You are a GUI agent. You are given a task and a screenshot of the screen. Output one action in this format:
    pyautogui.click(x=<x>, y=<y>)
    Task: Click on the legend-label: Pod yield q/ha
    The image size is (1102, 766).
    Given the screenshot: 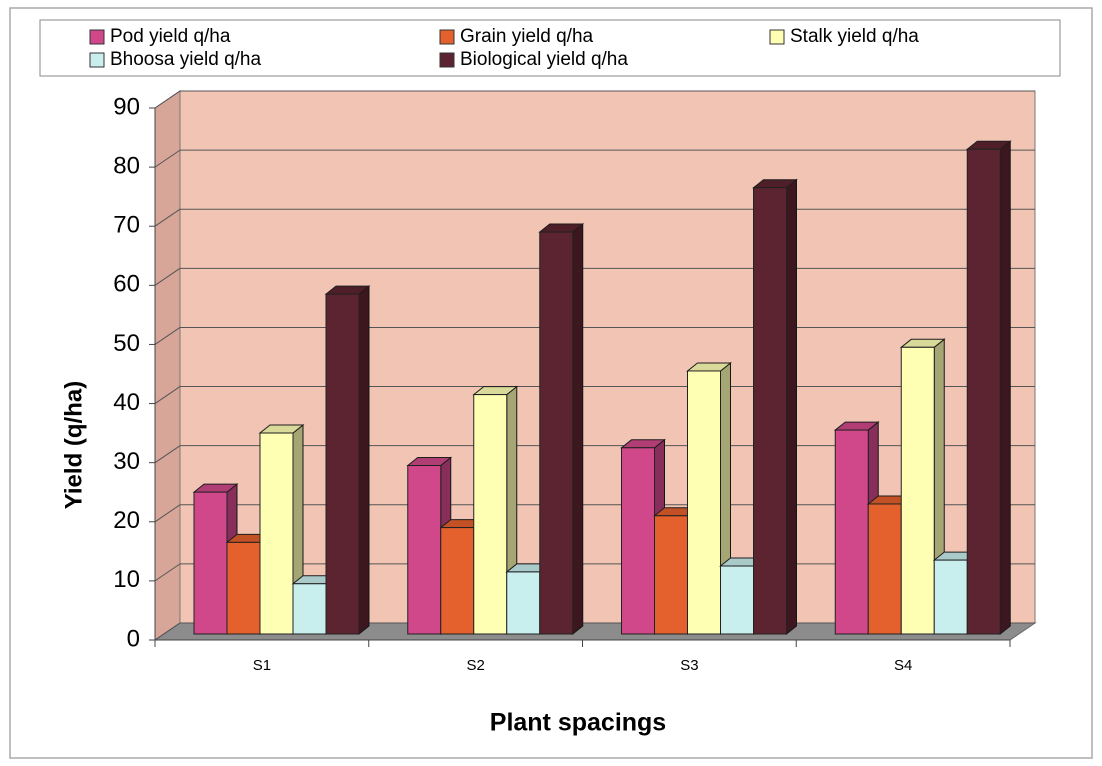 What is the action you would take?
    pyautogui.click(x=170, y=36)
    